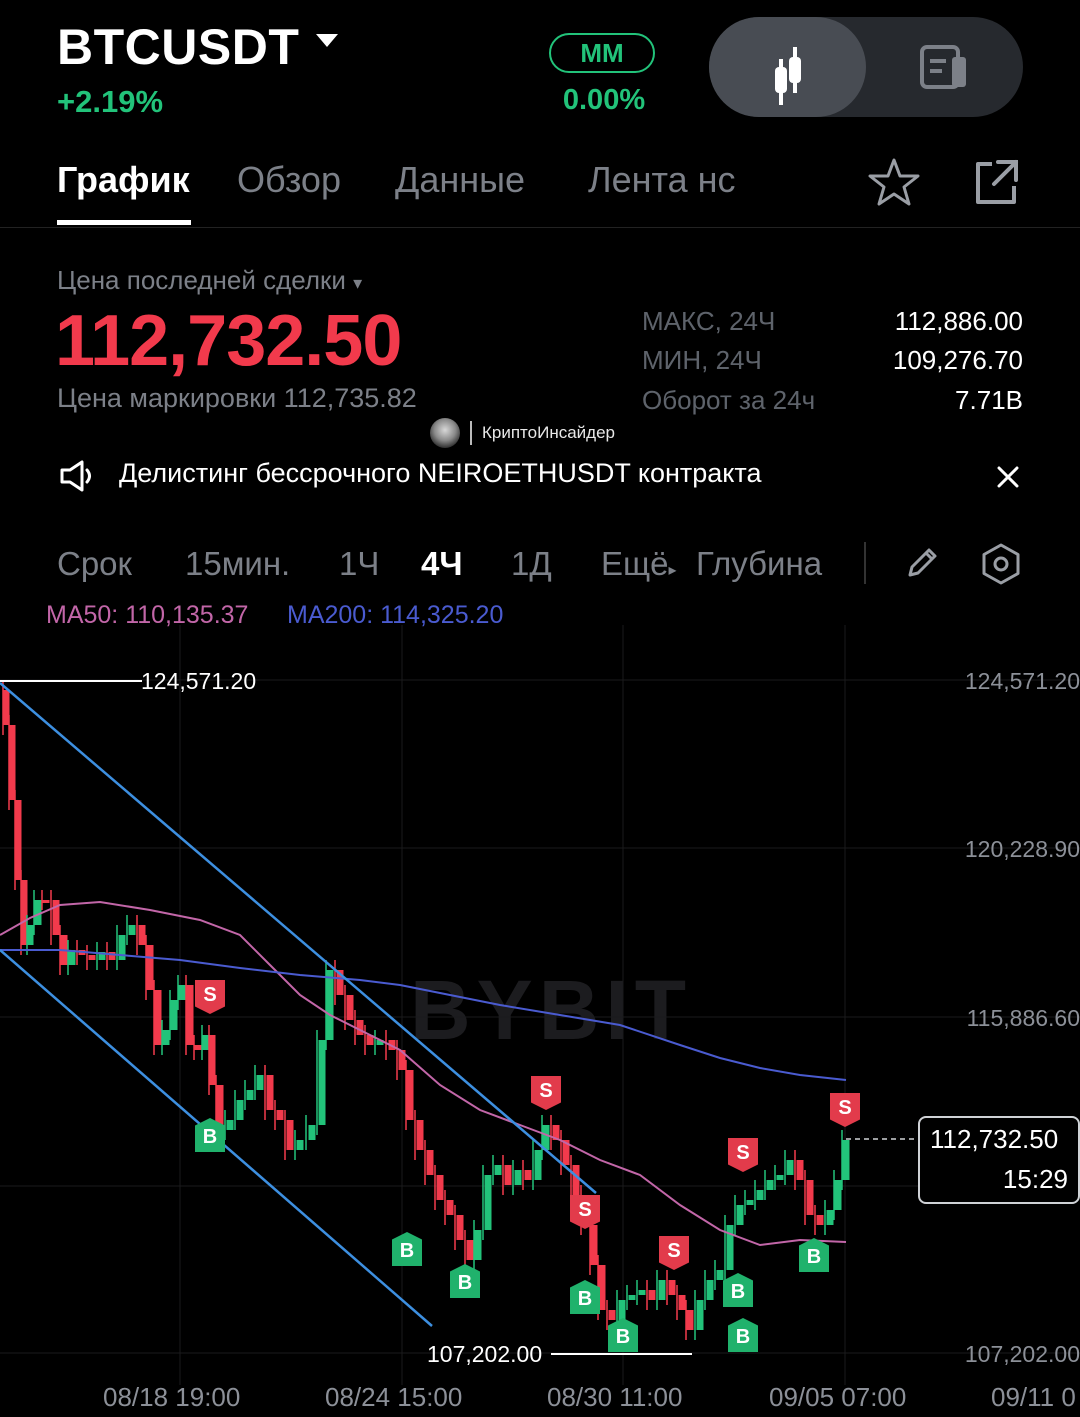  What do you see at coordinates (460, 179) in the screenshot?
I see `tab-data: Данные` at bounding box center [460, 179].